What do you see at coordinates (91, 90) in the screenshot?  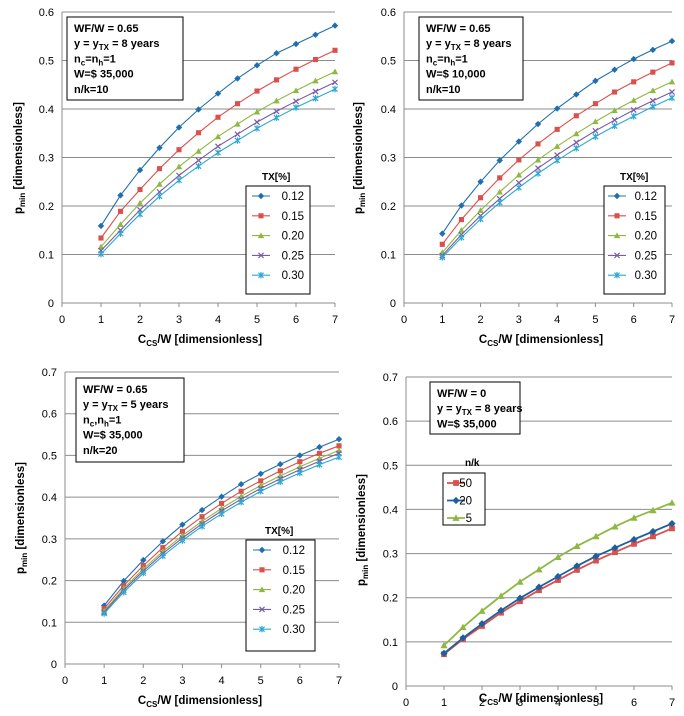 I see `parameter-line: n/k=10` at bounding box center [91, 90].